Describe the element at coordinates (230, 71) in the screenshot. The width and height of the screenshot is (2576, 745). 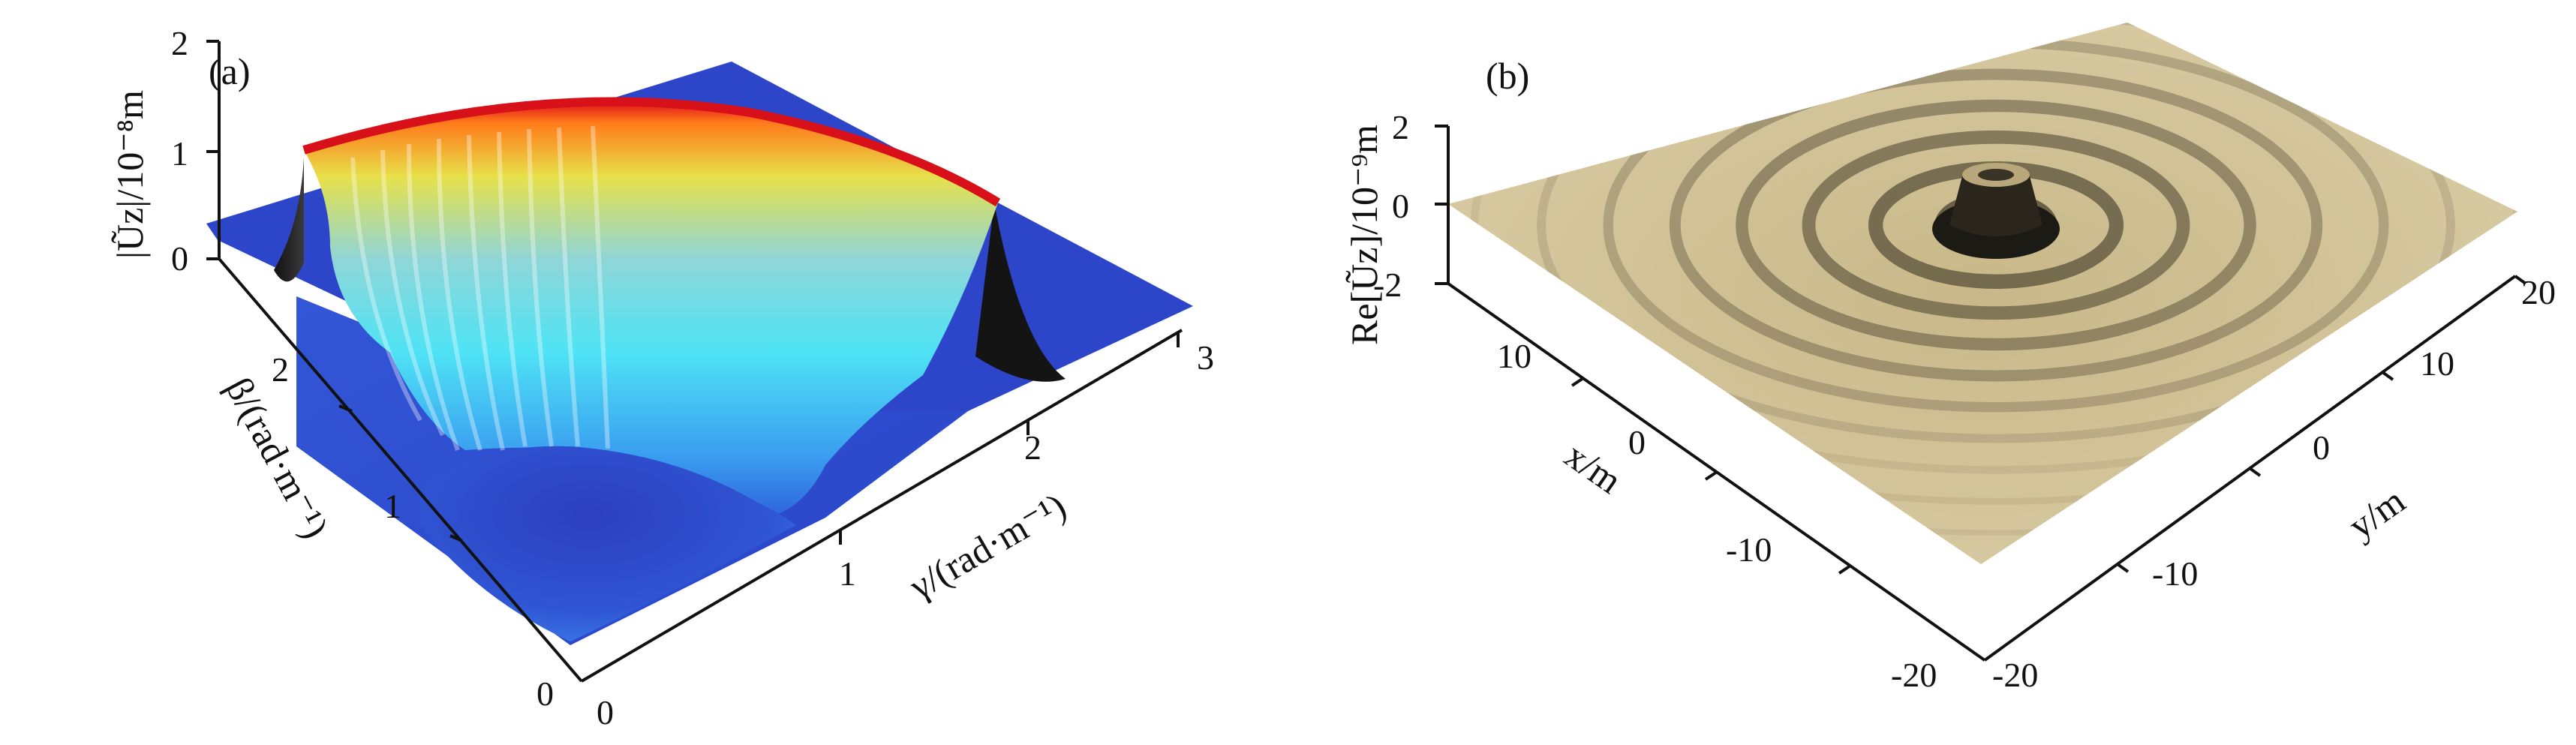
I see `panel-label-a: (a)` at that location.